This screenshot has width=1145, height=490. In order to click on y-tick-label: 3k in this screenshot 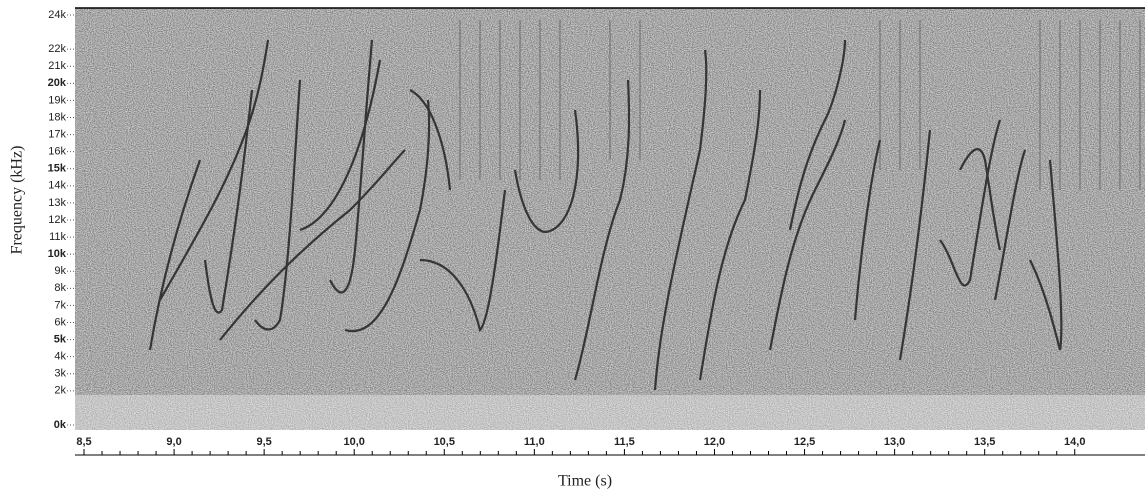, I will do `click(60, 374)`.